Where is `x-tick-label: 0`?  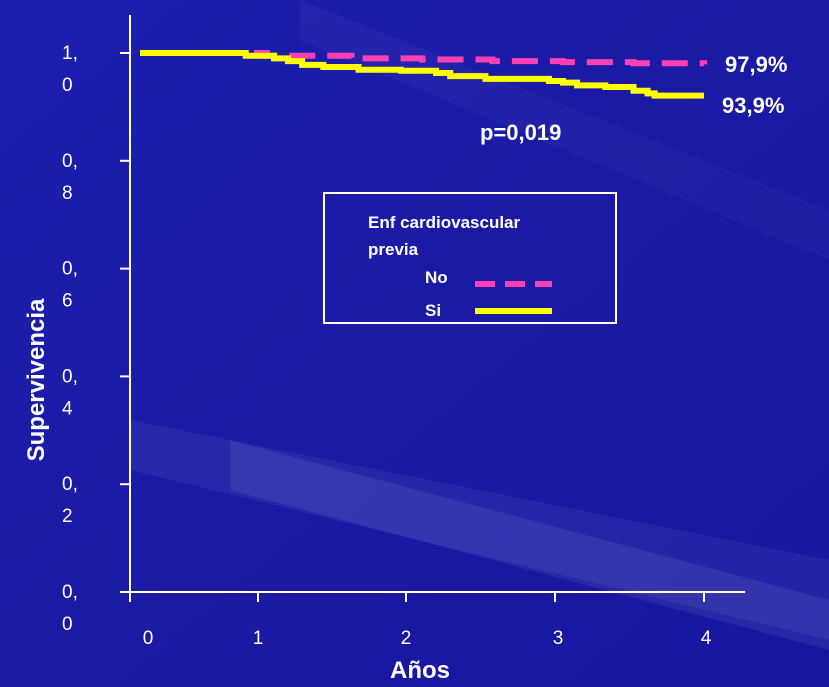
x-tick-label: 0 is located at coordinates (148, 638).